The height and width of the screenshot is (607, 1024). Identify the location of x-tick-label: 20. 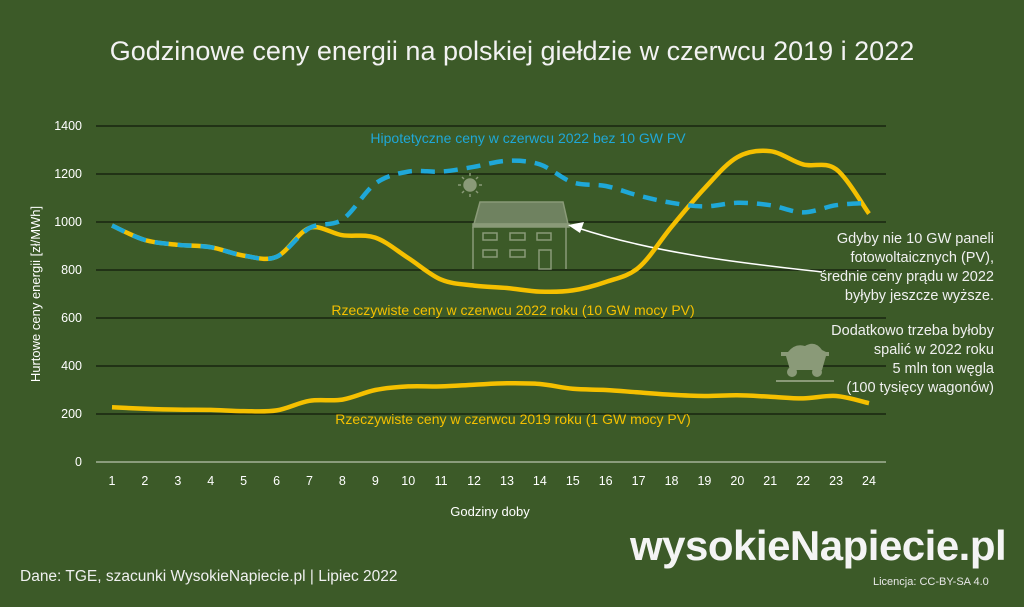
(737, 481).